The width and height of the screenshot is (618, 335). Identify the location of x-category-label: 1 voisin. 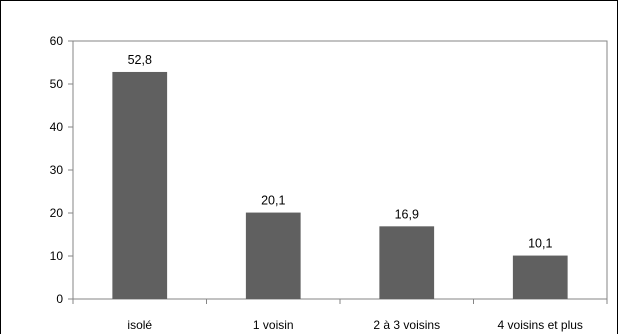
(273, 325).